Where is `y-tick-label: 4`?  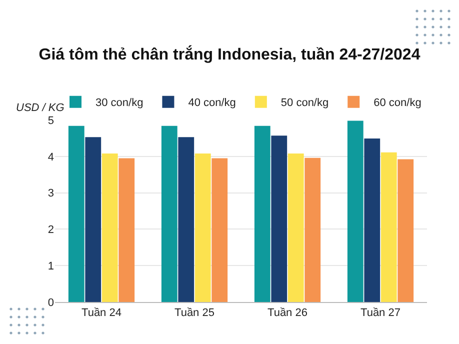
y-tick-label: 4 is located at coordinates (51, 157).